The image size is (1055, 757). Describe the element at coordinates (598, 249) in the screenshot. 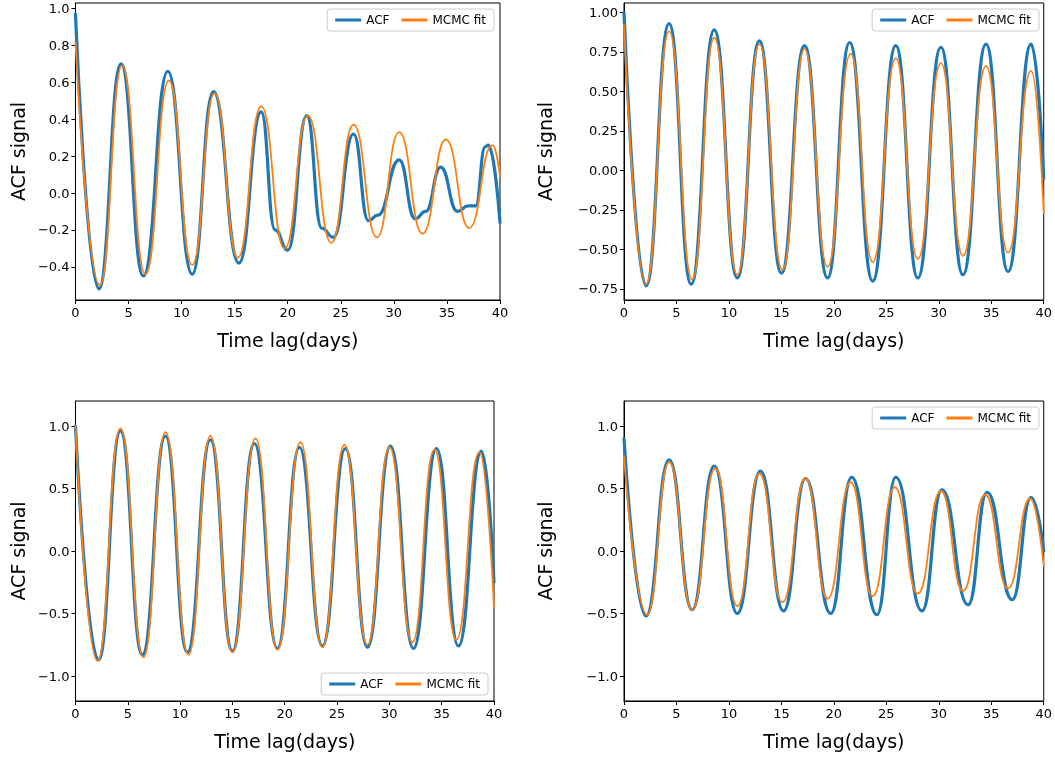

I see `y-tick-label: −0.50` at that location.